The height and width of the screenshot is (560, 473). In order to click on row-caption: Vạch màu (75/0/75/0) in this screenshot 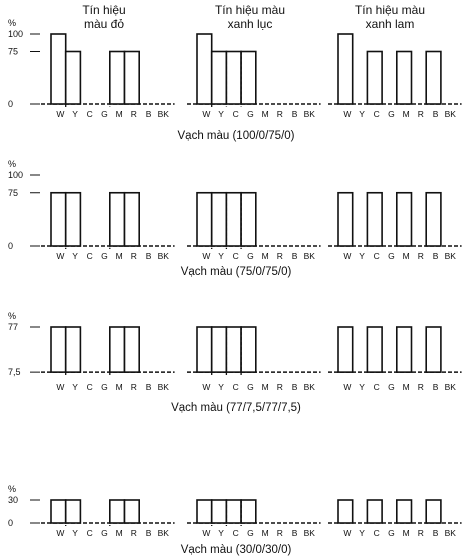, I will do `click(236, 272)`.